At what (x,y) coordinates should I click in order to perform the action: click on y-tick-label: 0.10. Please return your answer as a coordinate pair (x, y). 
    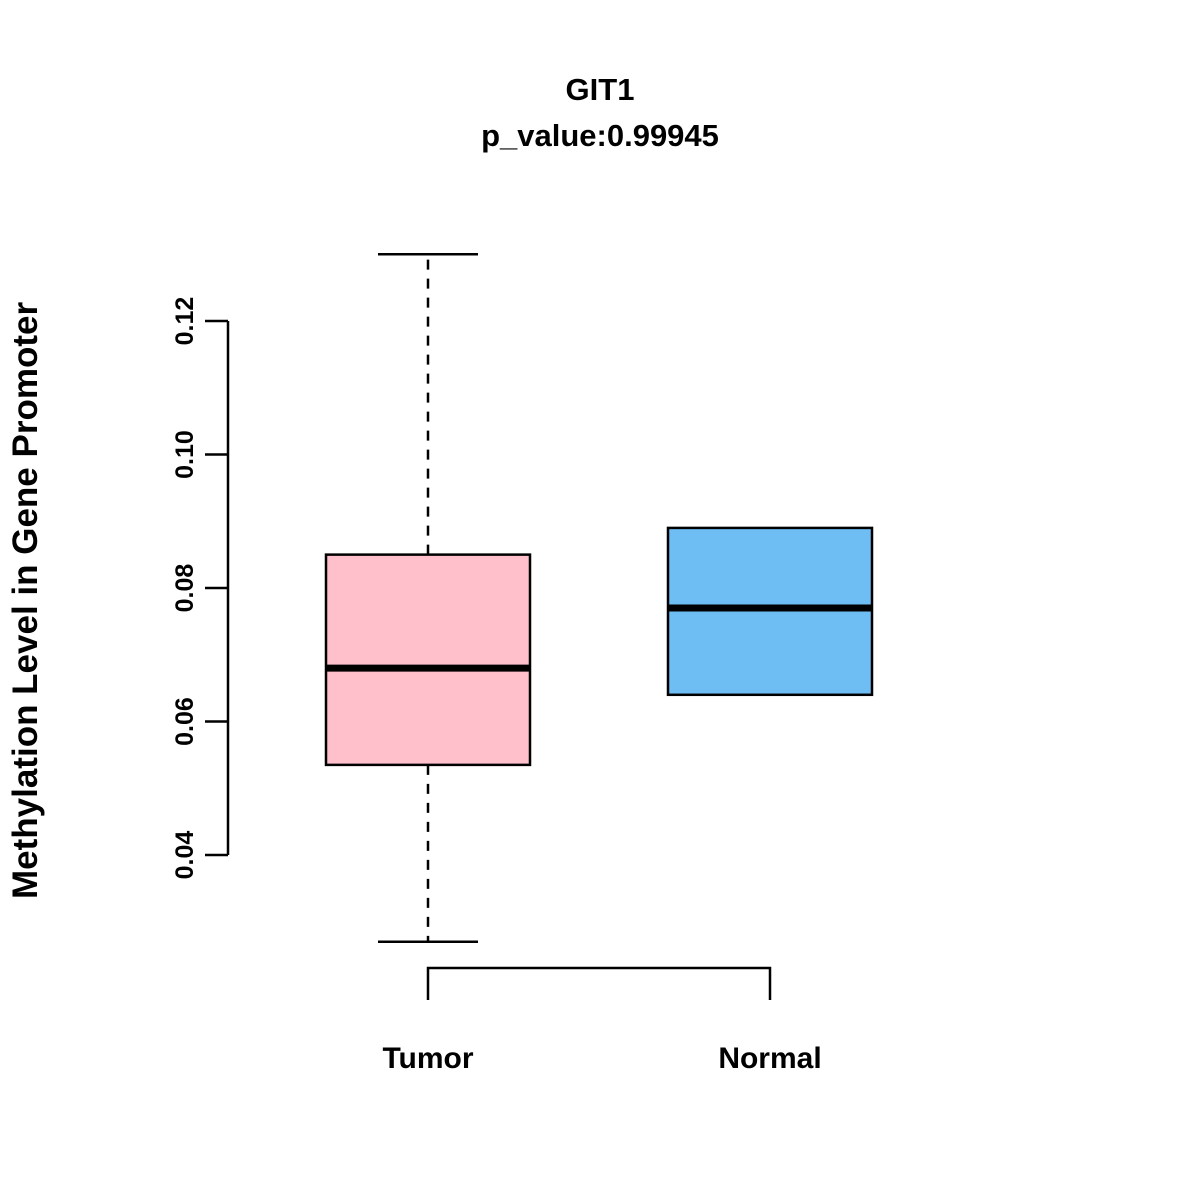
    Looking at the image, I should click on (185, 454).